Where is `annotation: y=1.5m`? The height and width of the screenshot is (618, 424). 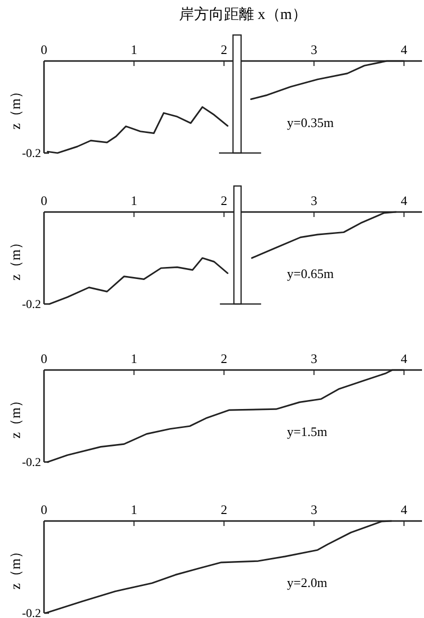
annotation: y=1.5m is located at coordinates (307, 432).